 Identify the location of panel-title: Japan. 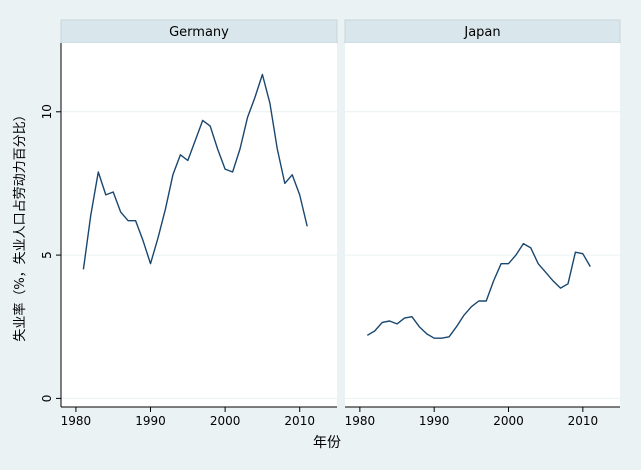
(481, 32).